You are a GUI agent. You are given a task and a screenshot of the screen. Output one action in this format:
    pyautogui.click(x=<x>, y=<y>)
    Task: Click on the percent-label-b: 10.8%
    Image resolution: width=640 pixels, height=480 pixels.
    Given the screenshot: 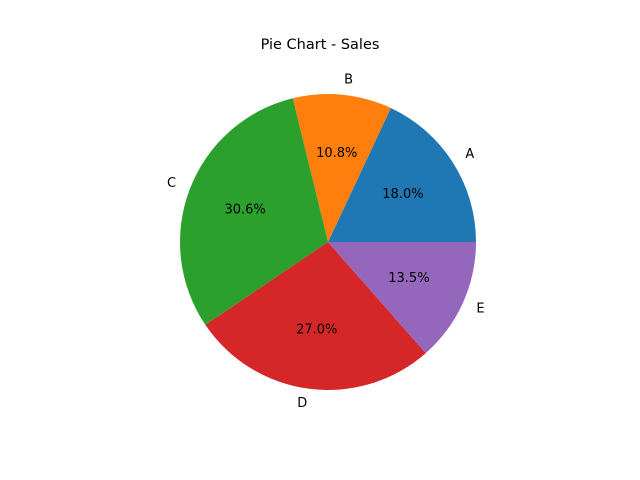 What is the action you would take?
    pyautogui.click(x=336, y=153)
    